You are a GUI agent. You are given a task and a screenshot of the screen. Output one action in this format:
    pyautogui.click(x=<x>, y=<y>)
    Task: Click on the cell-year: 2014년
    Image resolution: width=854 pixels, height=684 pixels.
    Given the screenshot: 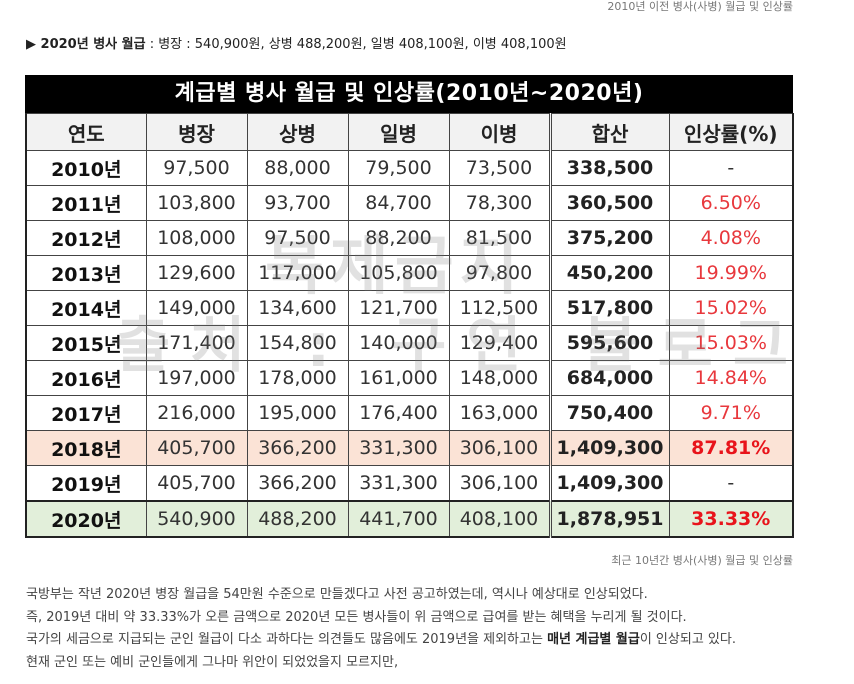 What is the action you would take?
    pyautogui.click(x=86, y=308)
    